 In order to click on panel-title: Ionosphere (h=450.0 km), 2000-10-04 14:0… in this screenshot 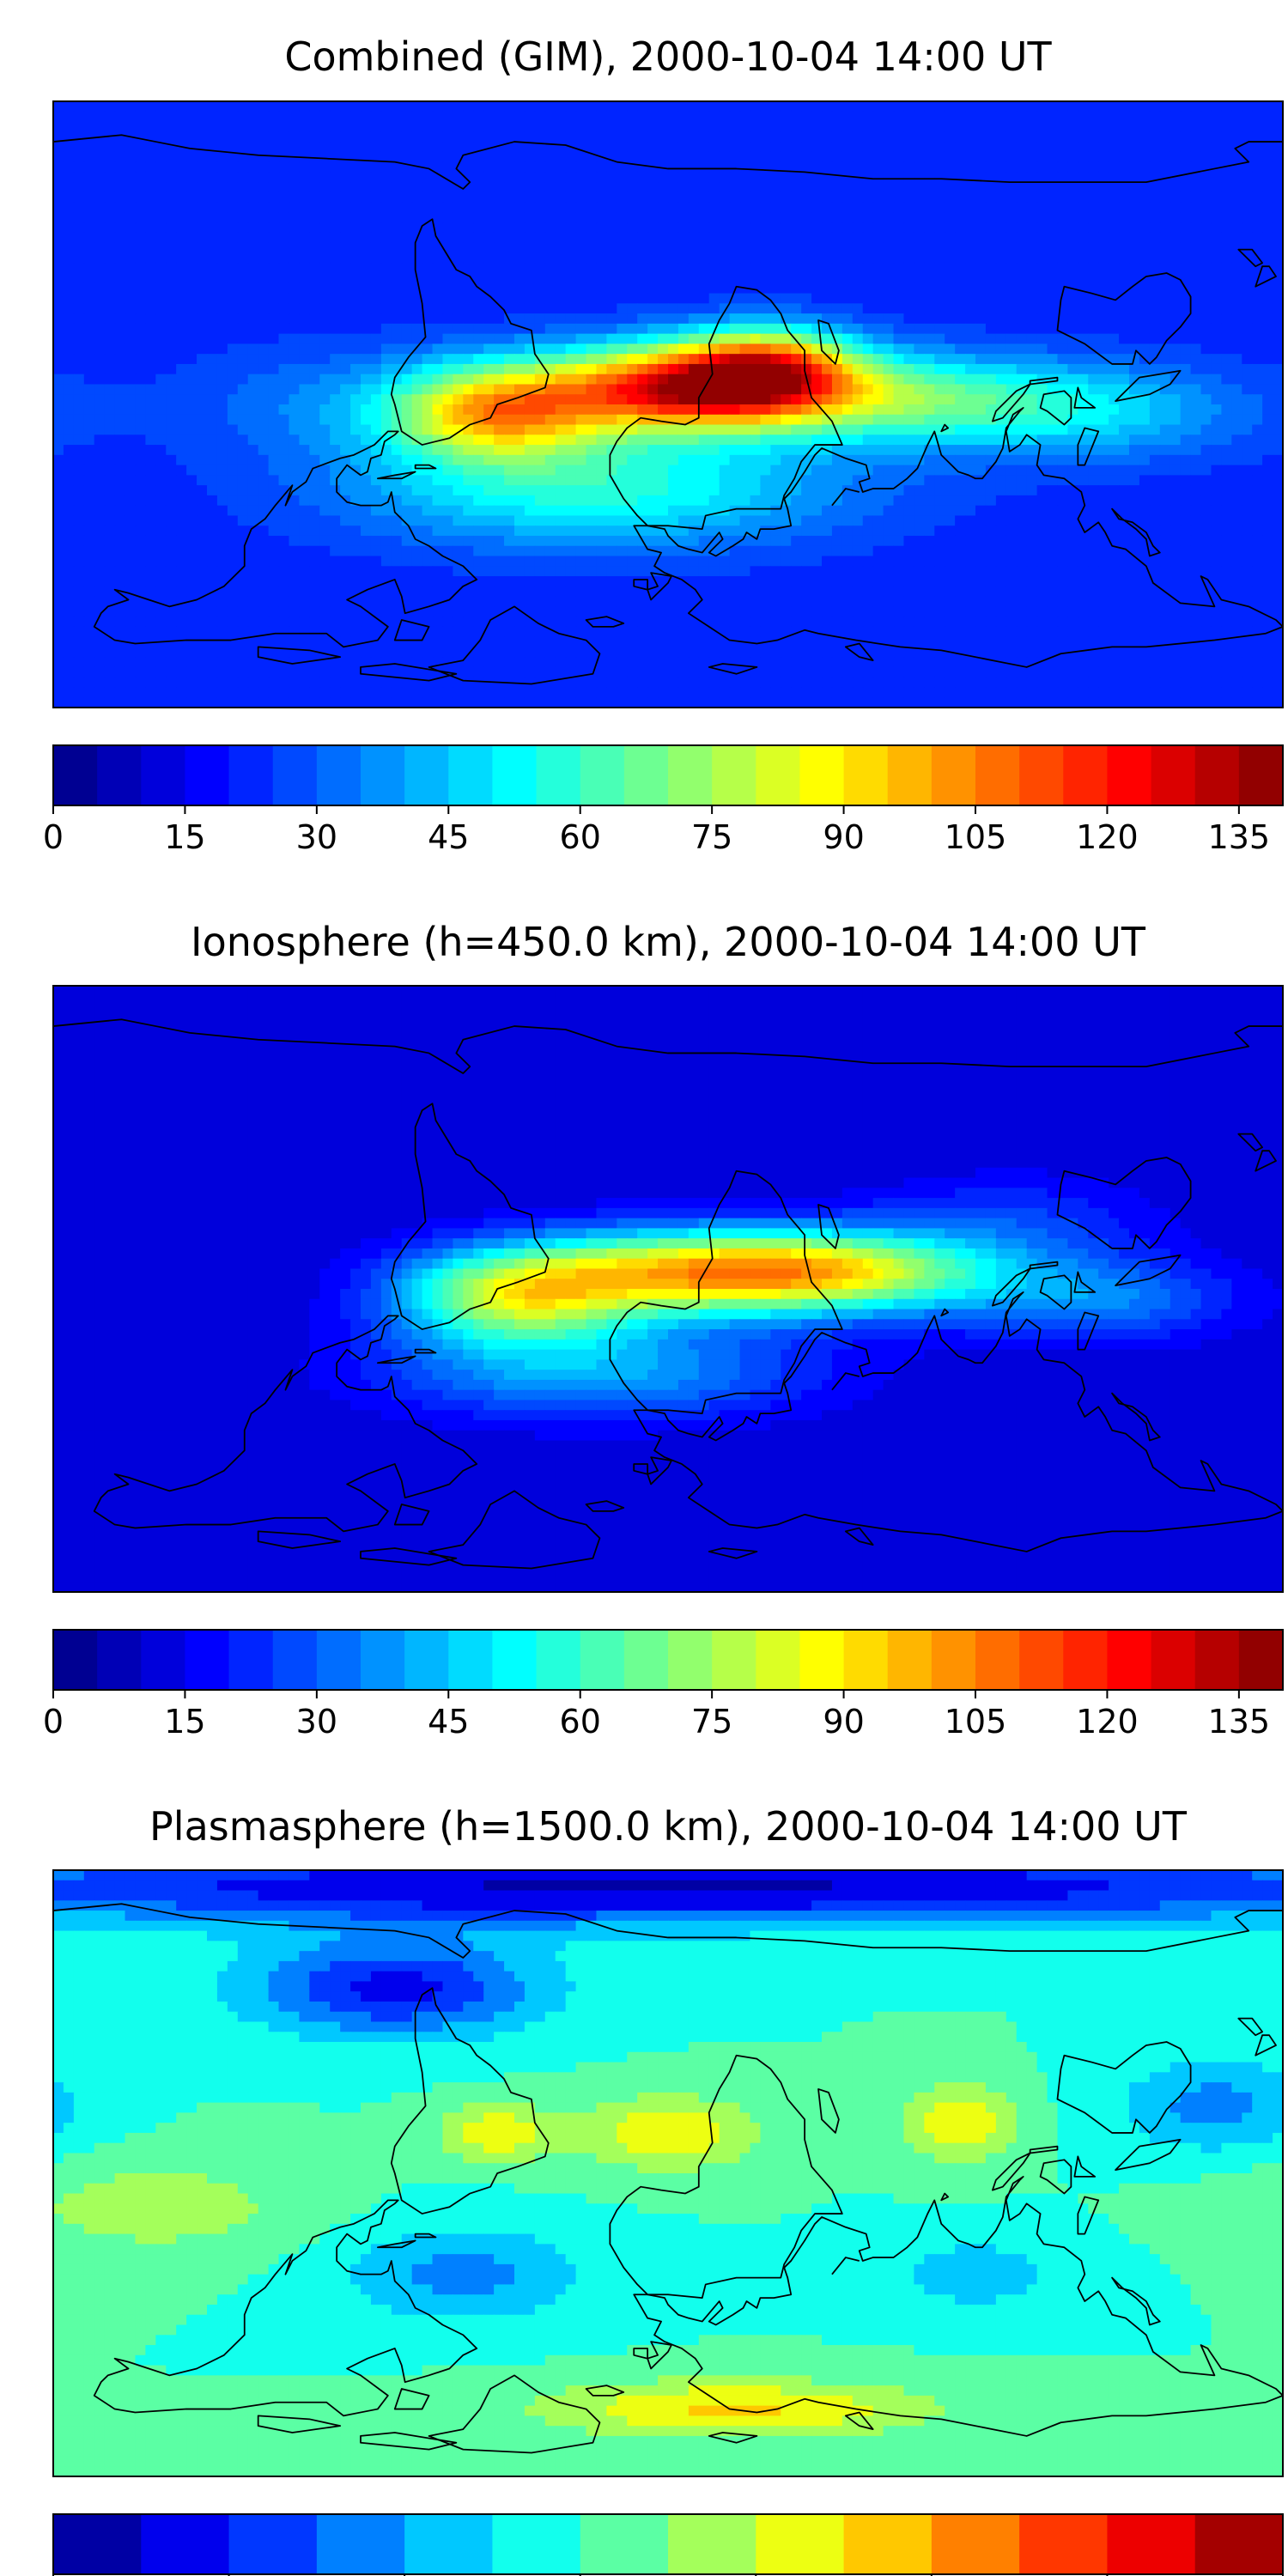, I will do `click(669, 942)`.